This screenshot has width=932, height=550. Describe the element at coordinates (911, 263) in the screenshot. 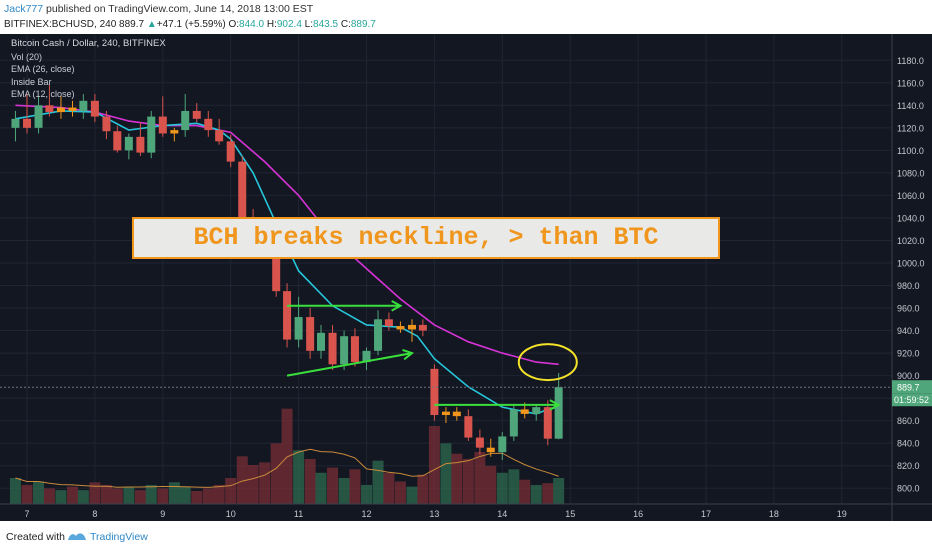

I see `price-tick-label: 1000.0` at that location.